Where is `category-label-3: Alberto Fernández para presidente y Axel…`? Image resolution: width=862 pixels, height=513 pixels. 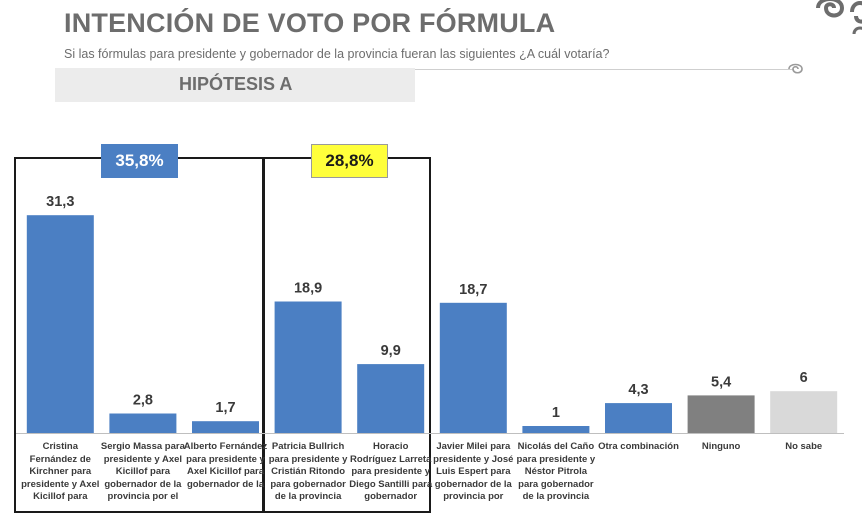 category-label-3: Alberto Fernández para presidente y Axel… is located at coordinates (225, 465).